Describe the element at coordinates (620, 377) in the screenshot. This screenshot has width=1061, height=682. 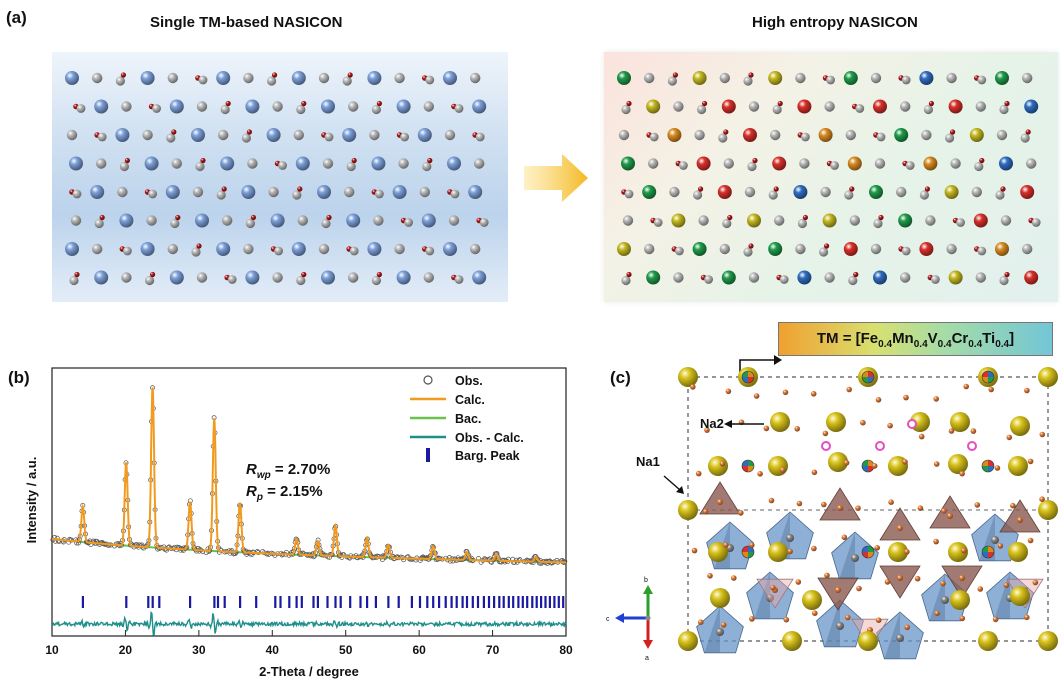
I see `panel-c-label: (c)` at that location.